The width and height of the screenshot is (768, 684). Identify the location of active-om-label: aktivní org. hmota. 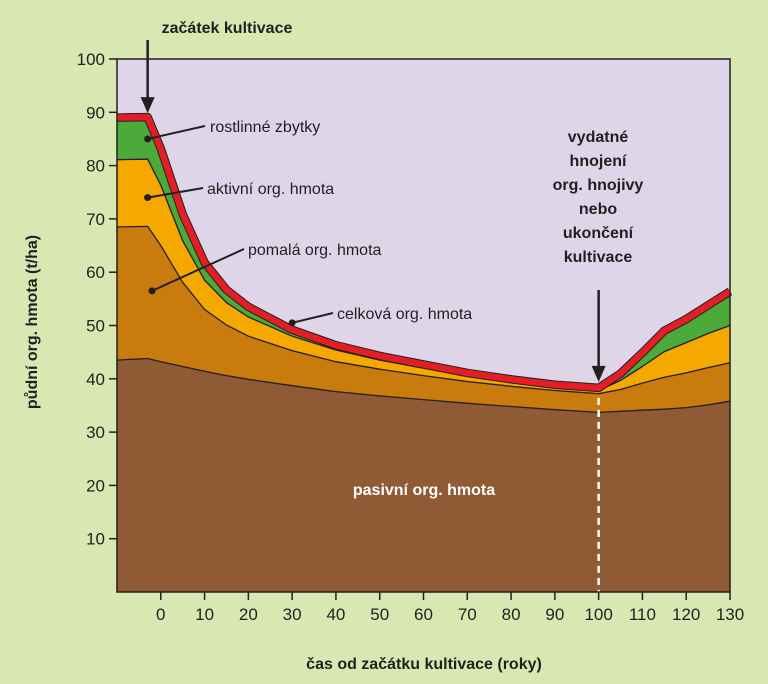
(270, 189).